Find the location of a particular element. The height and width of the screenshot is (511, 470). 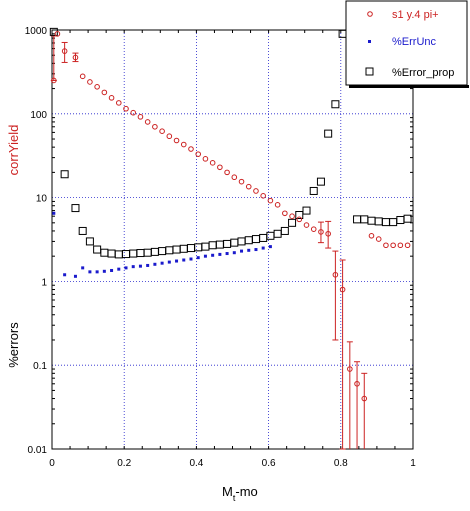

y-axis-label-lower: %errors is located at coordinates (13, 345).